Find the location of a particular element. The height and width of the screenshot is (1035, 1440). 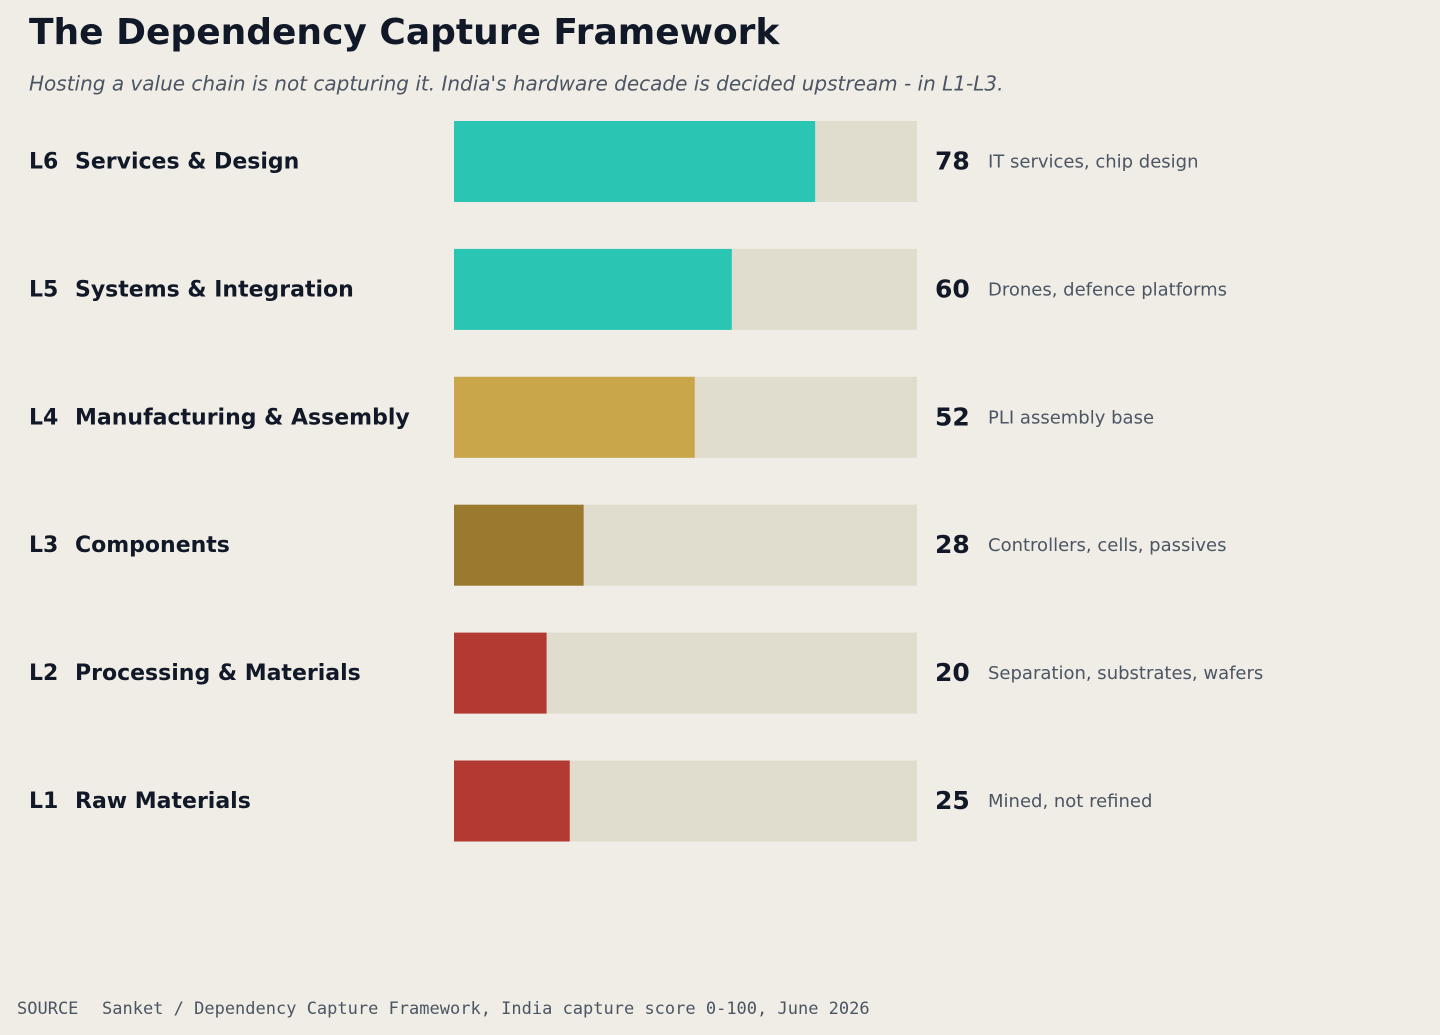

value-label: 25 is located at coordinates (952, 800).